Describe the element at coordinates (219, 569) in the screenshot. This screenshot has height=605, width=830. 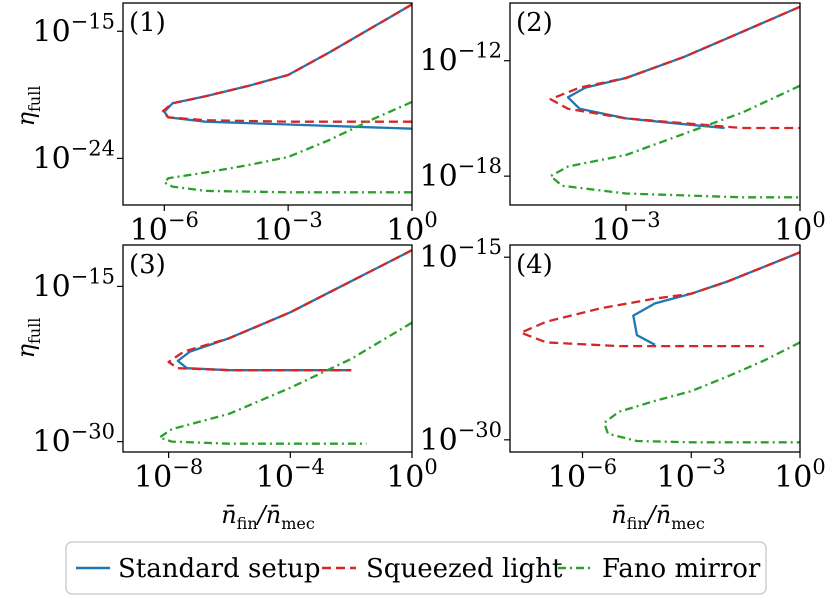
I see `legend-label-standard: Standard setup` at that location.